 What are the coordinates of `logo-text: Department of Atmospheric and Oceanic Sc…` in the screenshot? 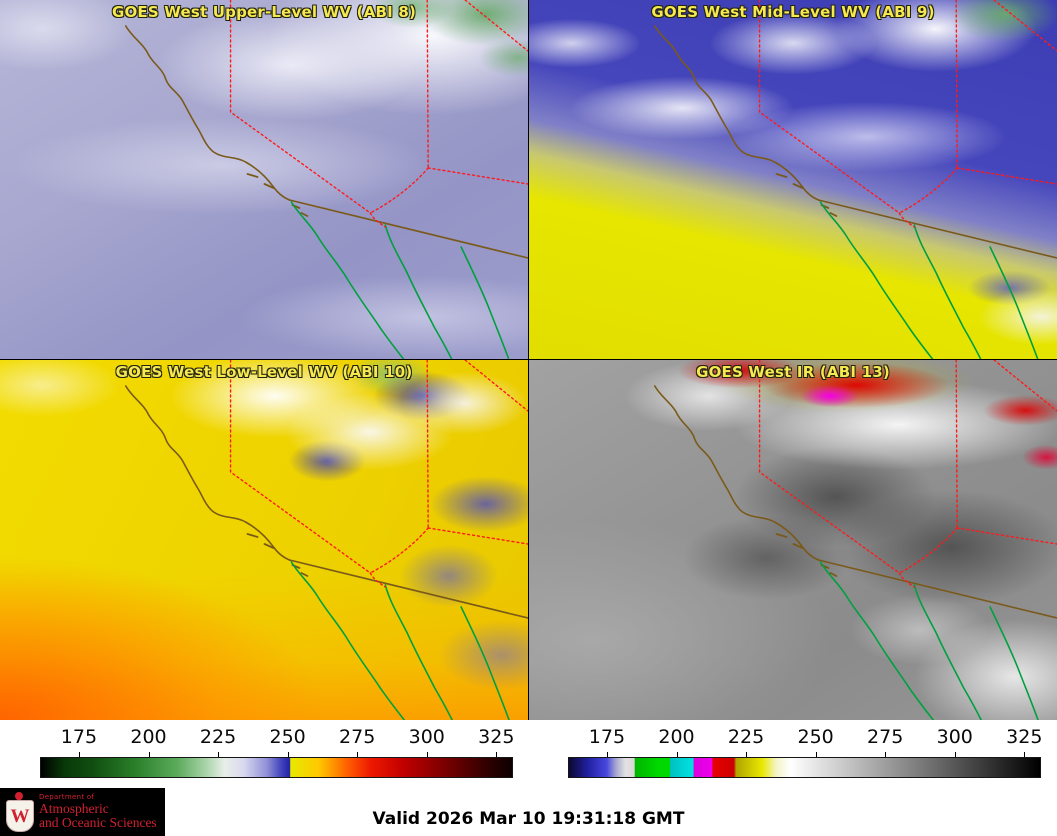 It's located at (98, 811).